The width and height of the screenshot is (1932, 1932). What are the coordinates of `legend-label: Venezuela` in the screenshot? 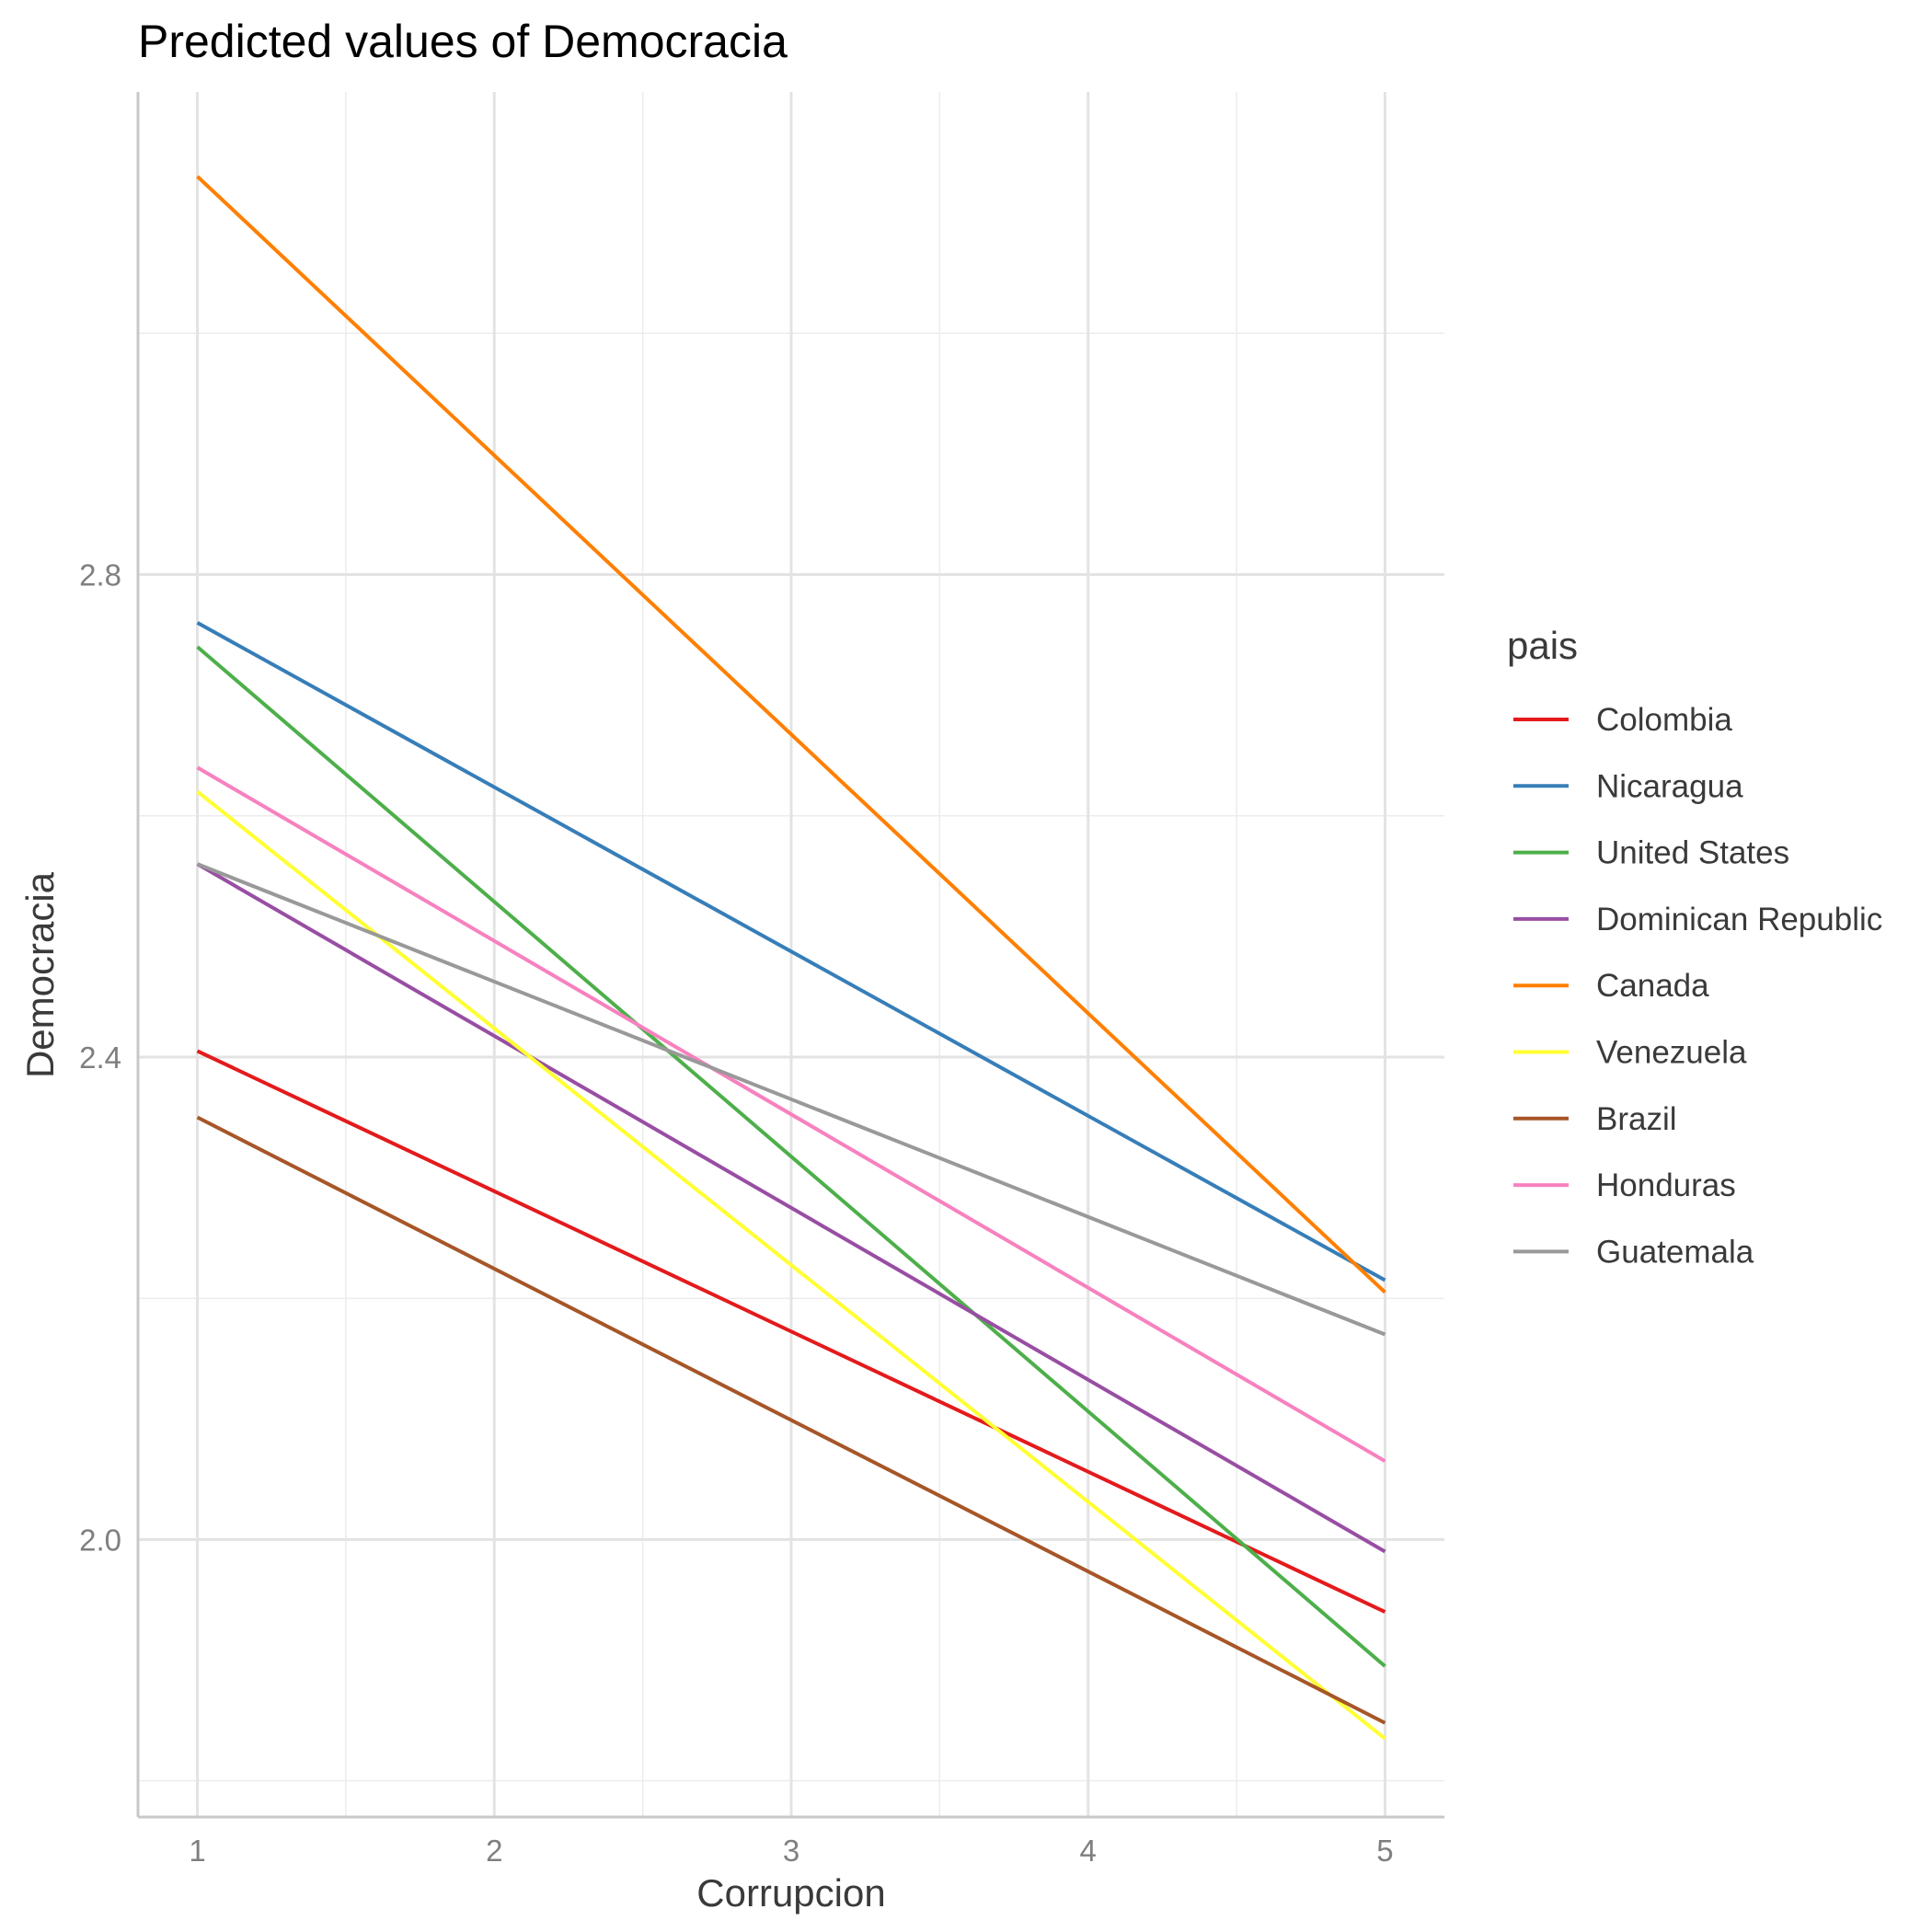 It's located at (1671, 1053).